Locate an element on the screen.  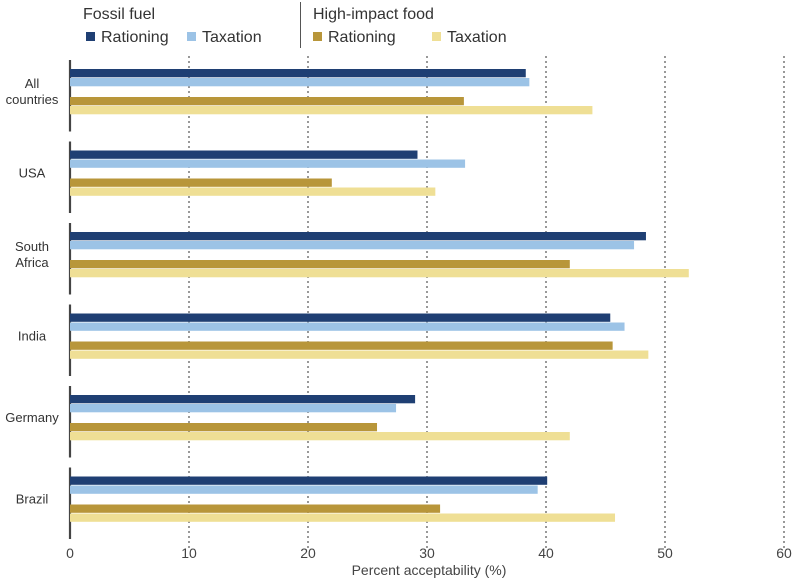
x-tick-label-30: 30 is located at coordinates (427, 553).